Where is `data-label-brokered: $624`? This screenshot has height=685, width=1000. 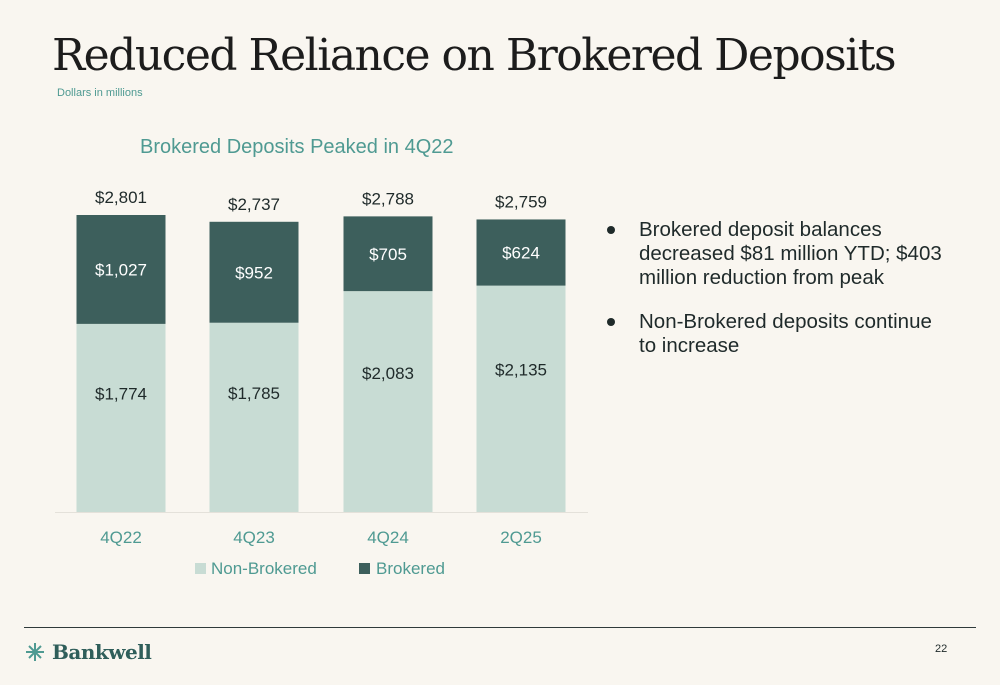
data-label-brokered: $624 is located at coordinates (521, 253).